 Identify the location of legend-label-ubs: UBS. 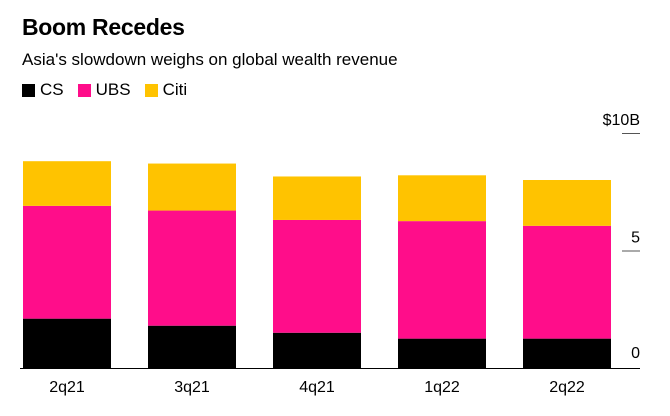
(113, 89).